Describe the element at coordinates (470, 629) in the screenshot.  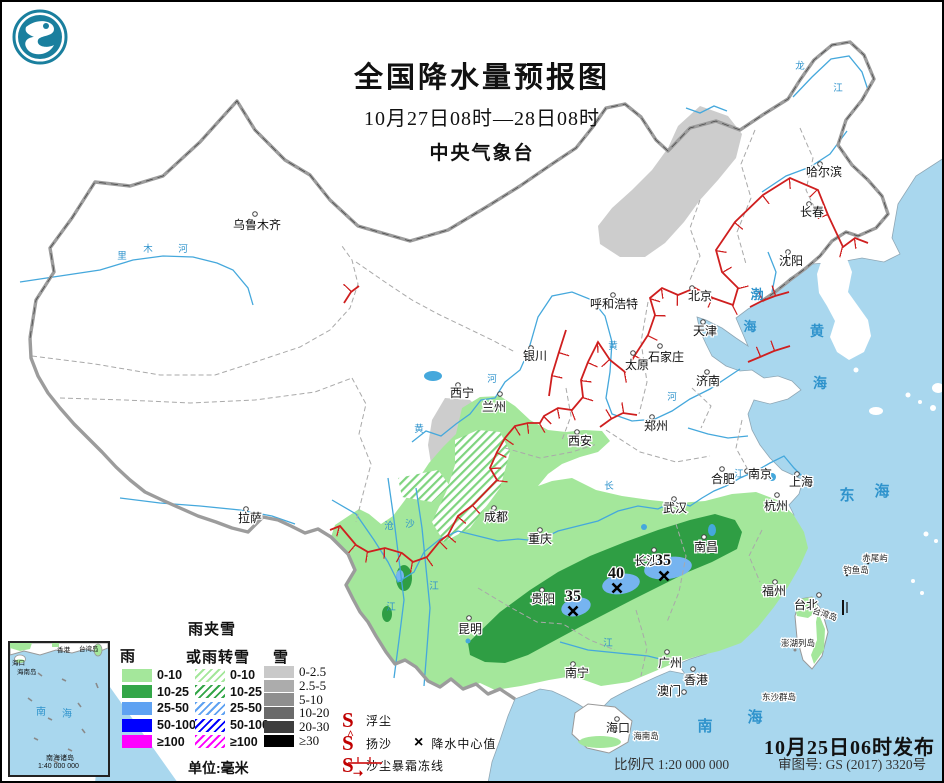
I see `city-label: 昆明` at that location.